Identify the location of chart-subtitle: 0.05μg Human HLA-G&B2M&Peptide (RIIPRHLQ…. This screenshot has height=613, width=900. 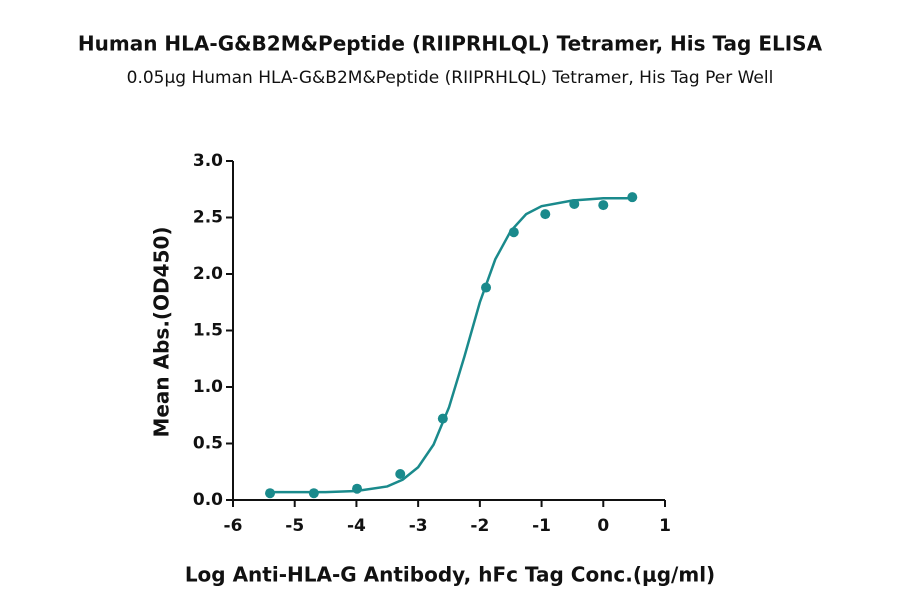
(450, 78).